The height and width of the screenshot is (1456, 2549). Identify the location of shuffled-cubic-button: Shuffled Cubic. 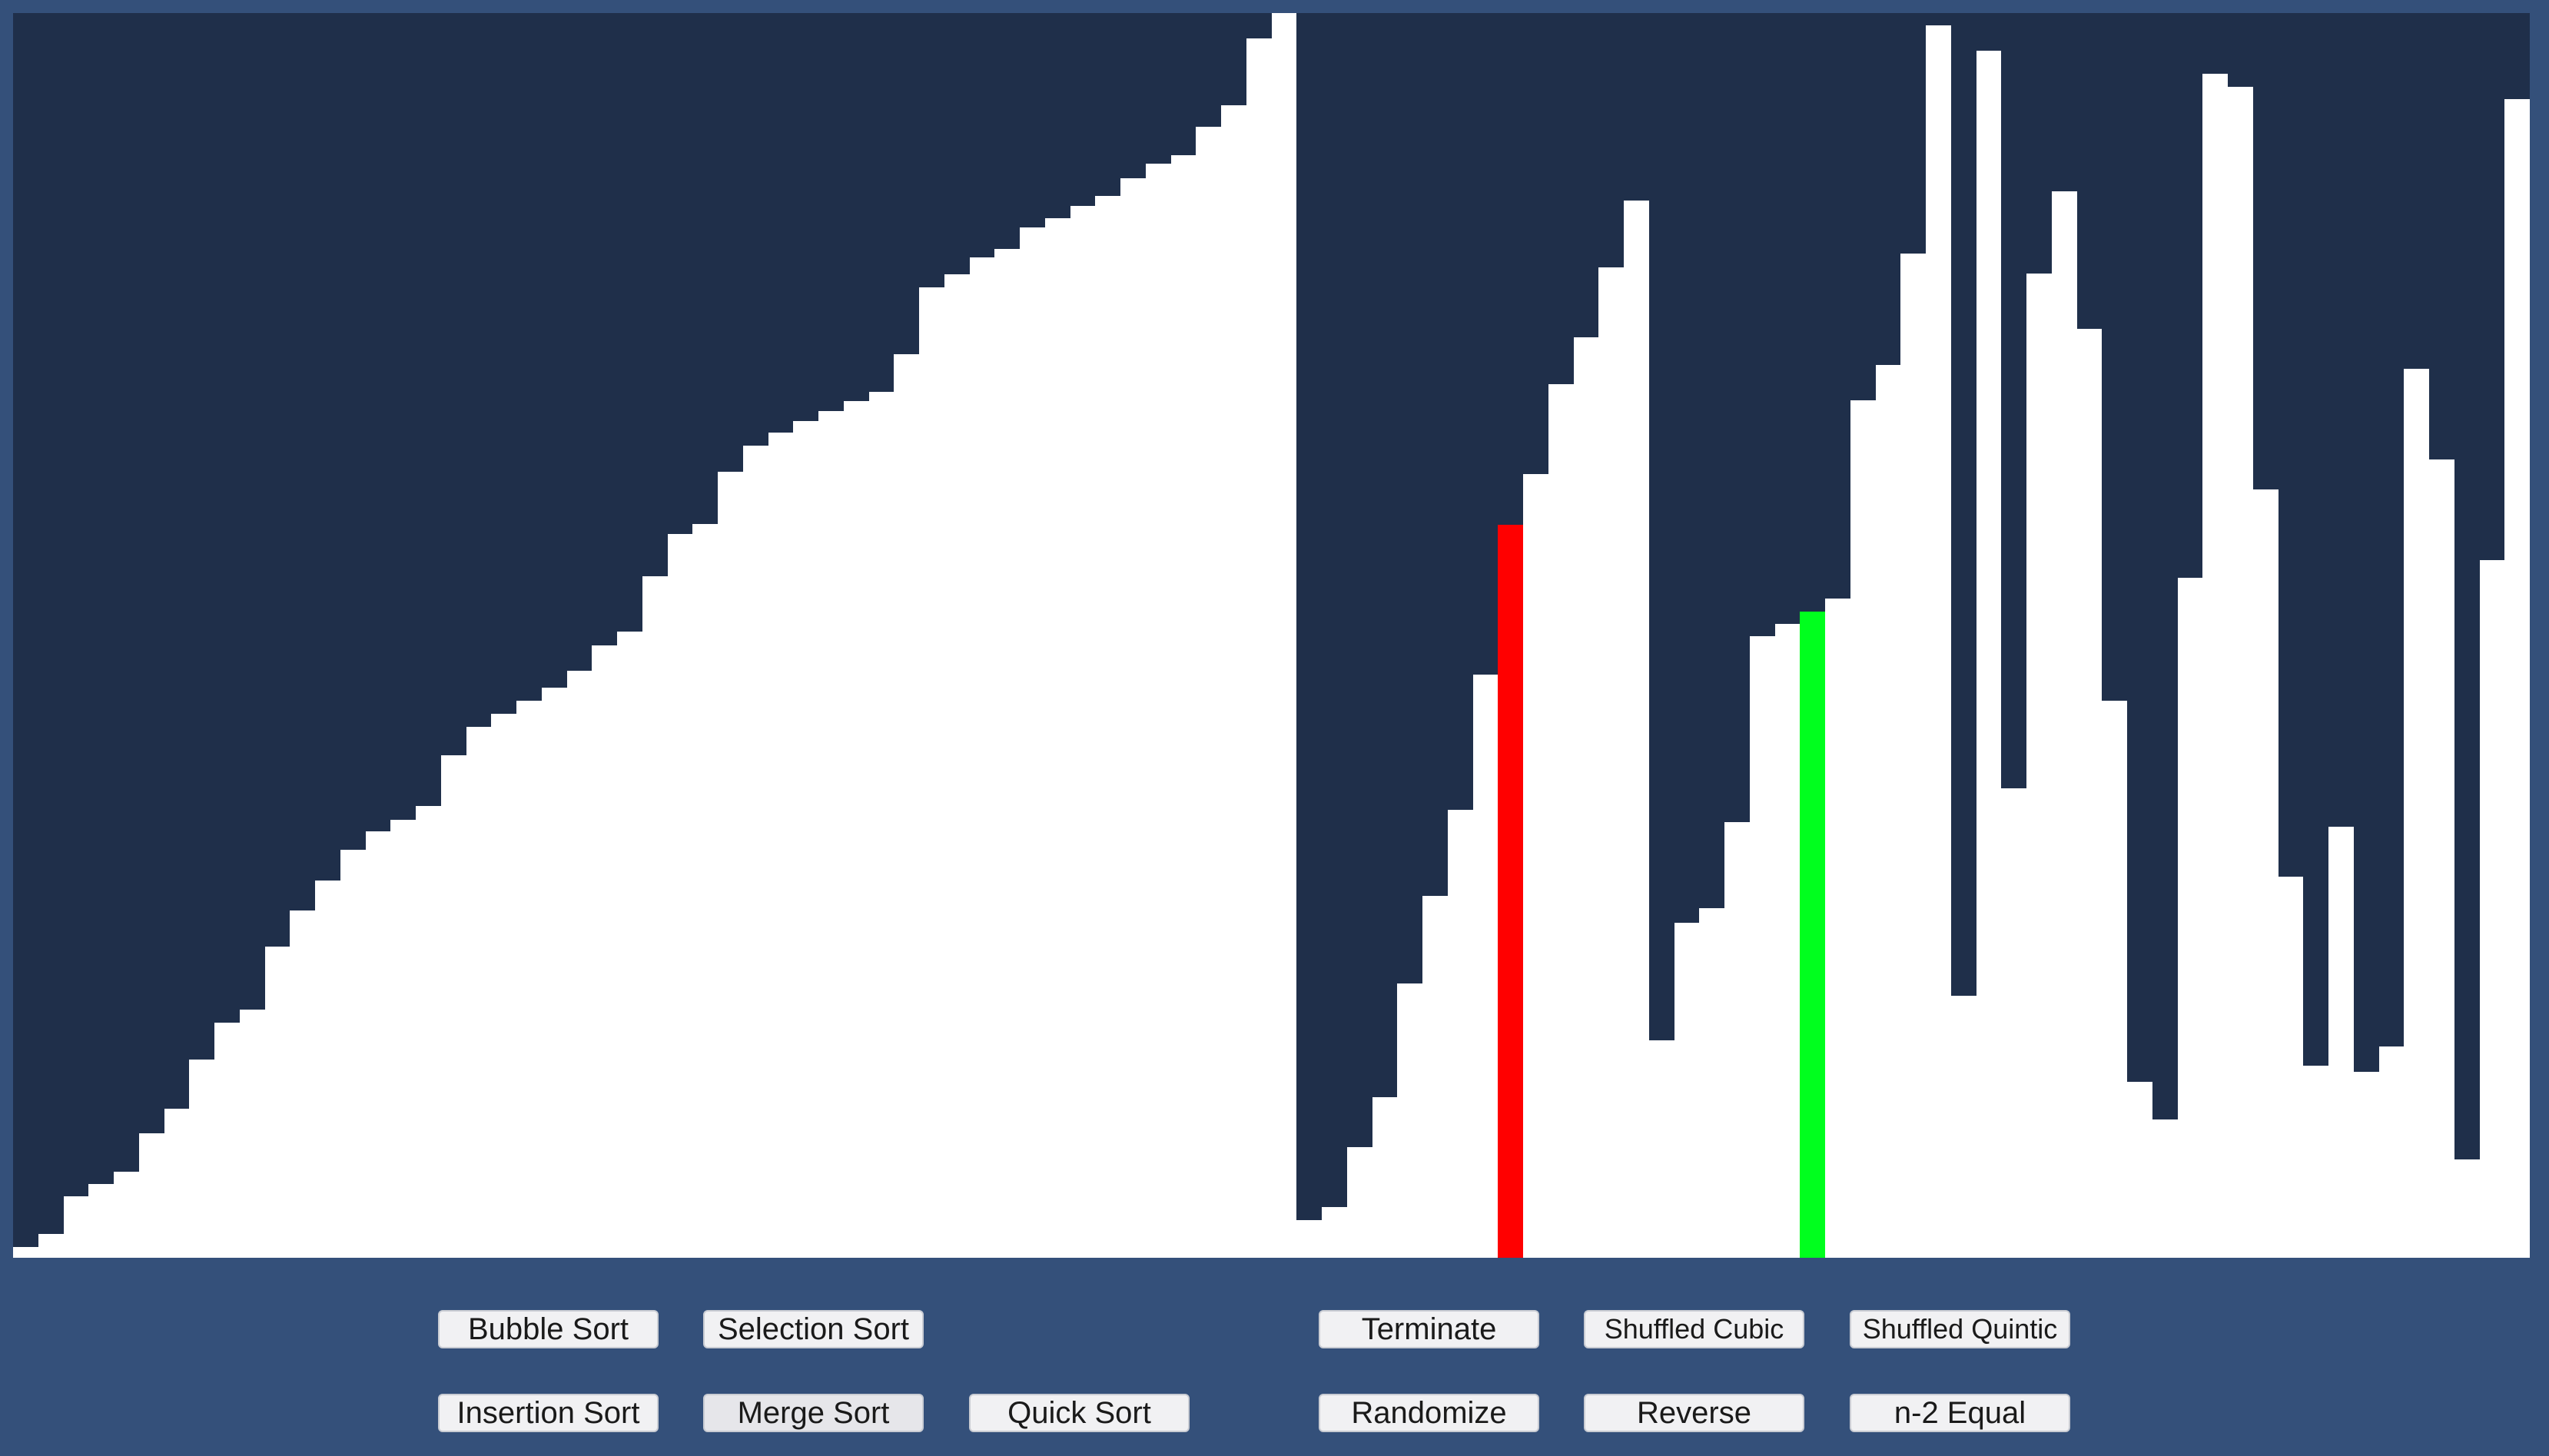
(1694, 1329).